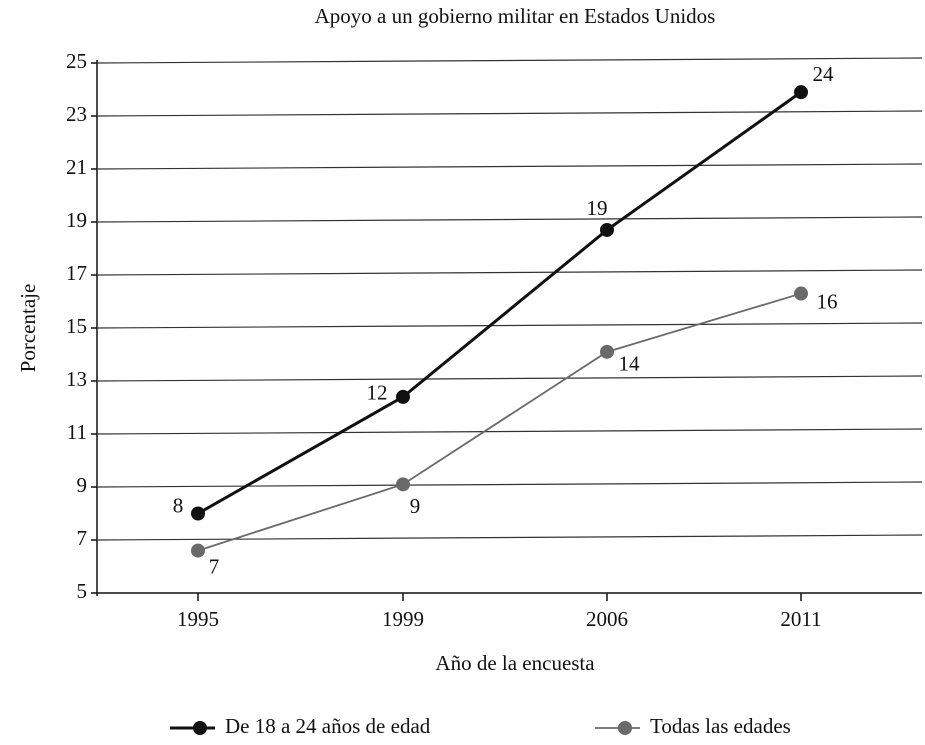 This screenshot has width=925, height=745. What do you see at coordinates (198, 619) in the screenshot?
I see `x-tick-label: 1995` at bounding box center [198, 619].